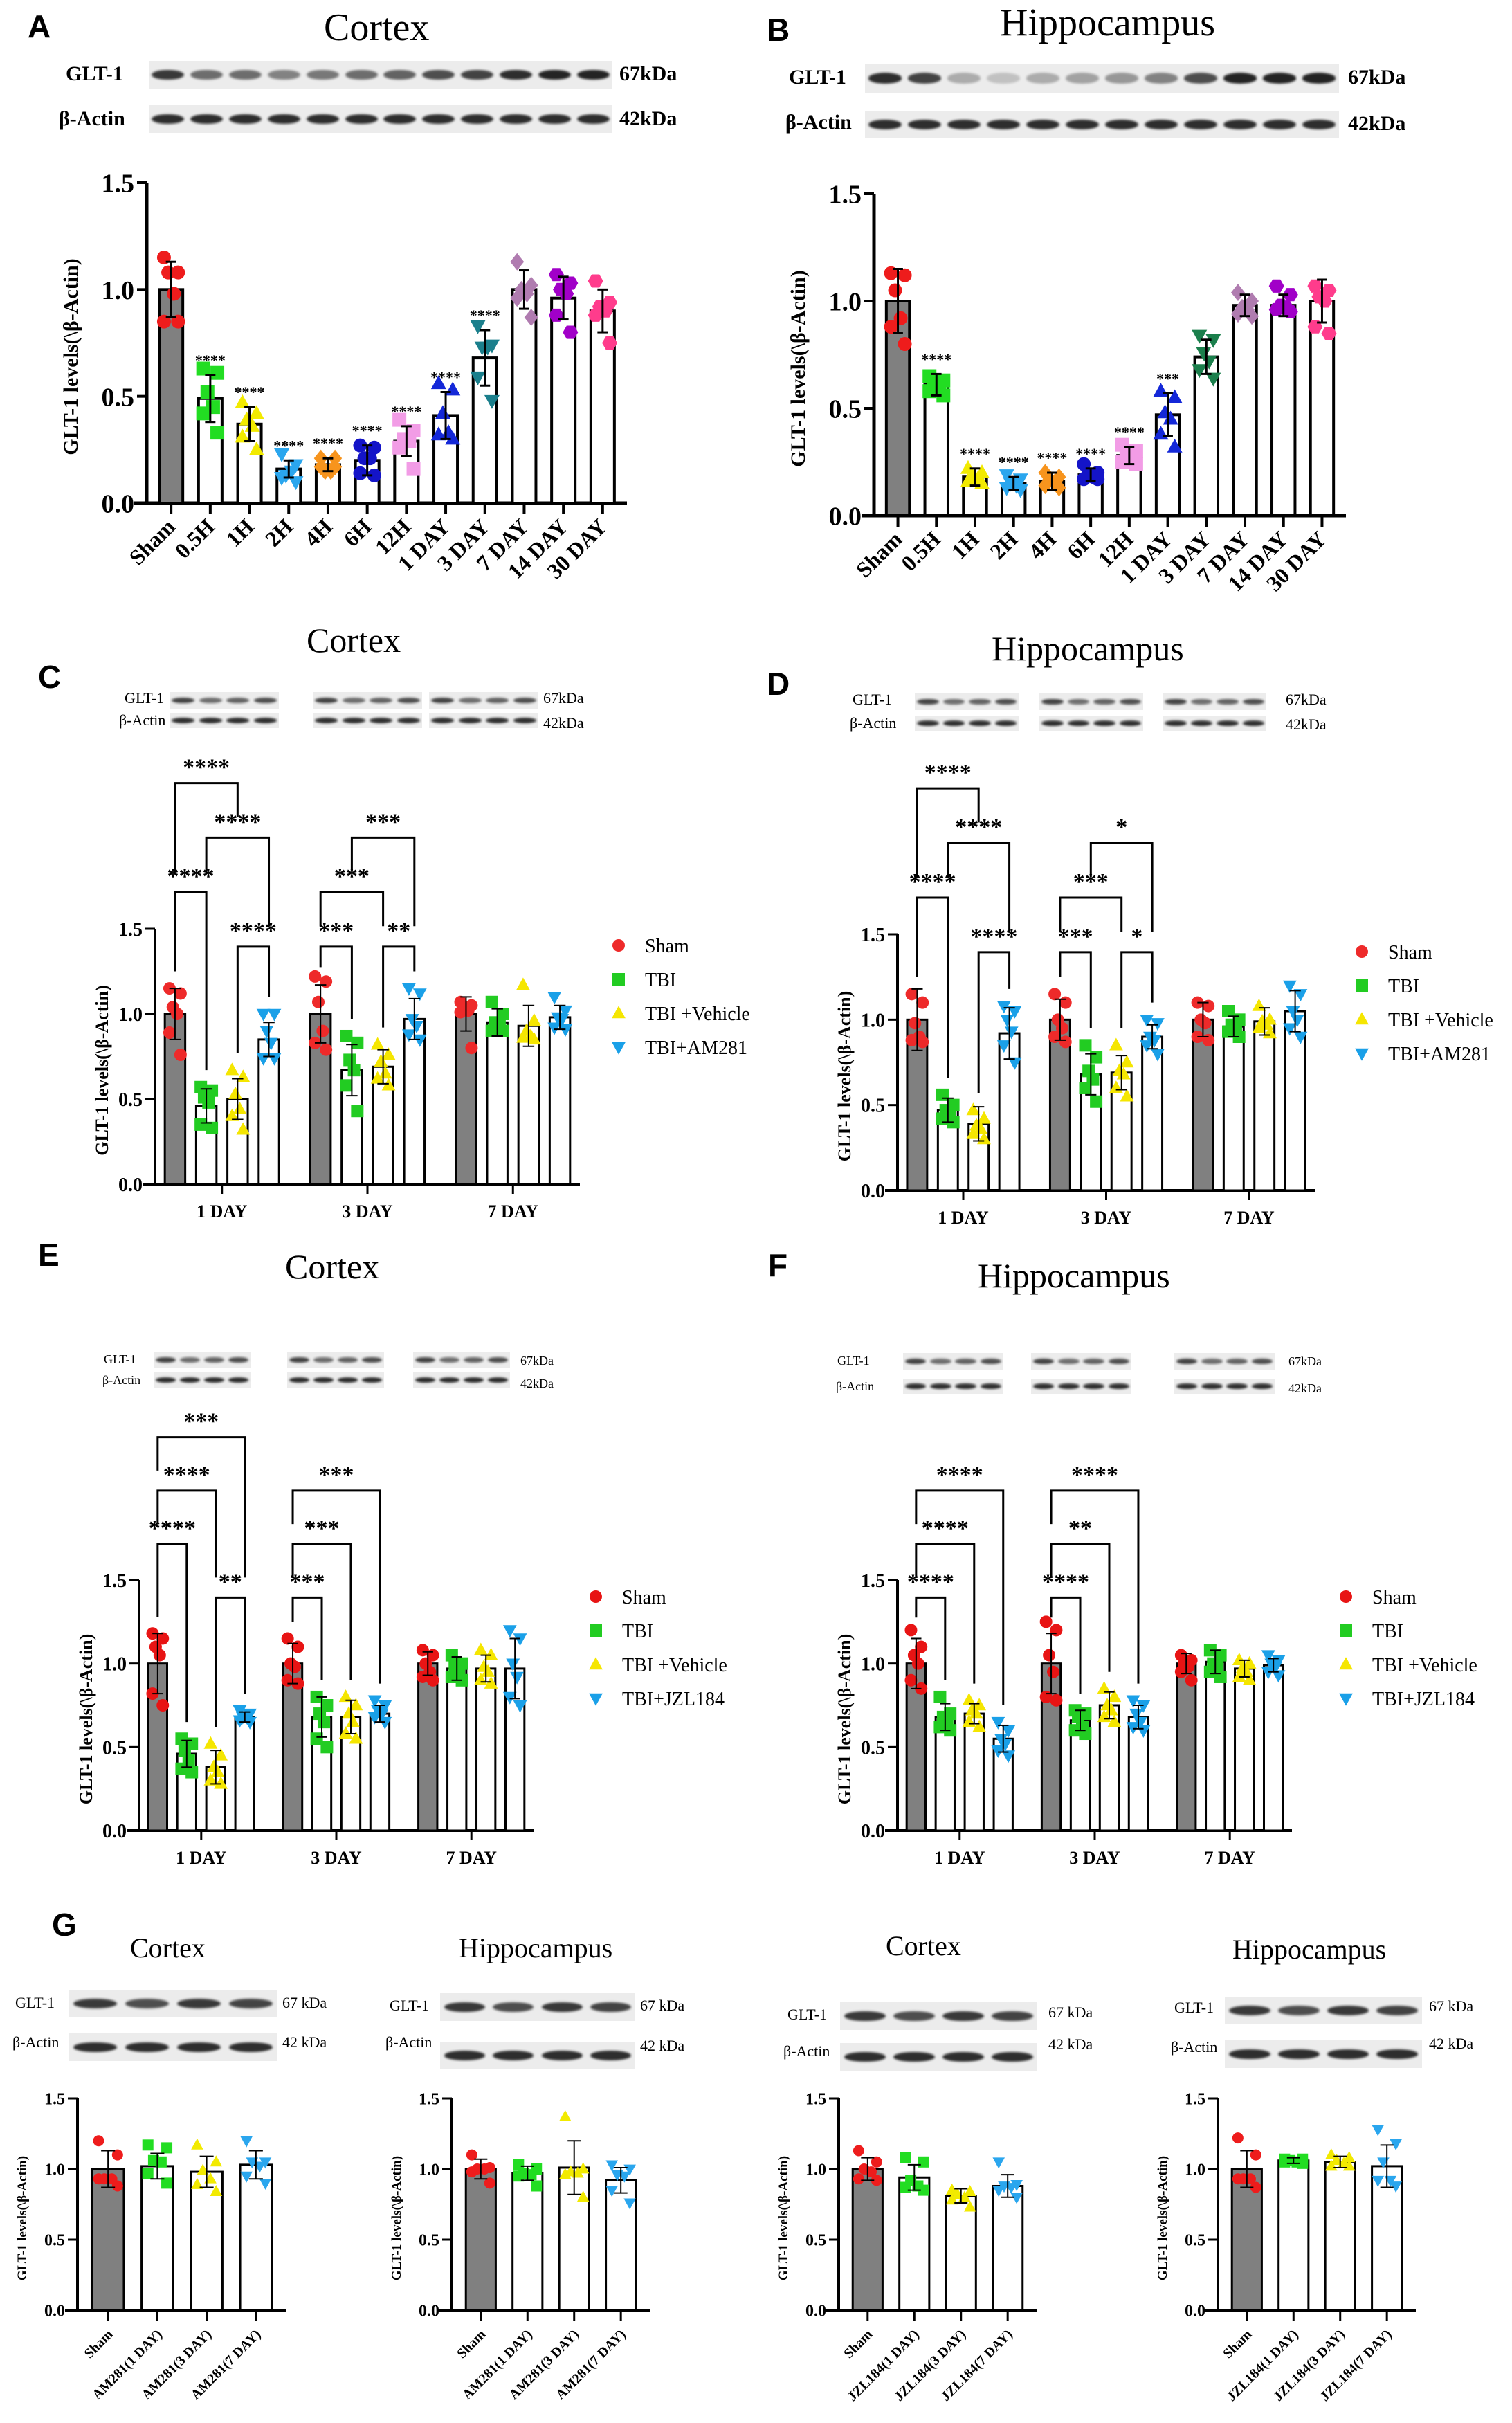 This screenshot has height=2423, width=1512. Describe the element at coordinates (1424, 1665) in the screenshot. I see `legend-label: TBI +Vehicle` at that location.